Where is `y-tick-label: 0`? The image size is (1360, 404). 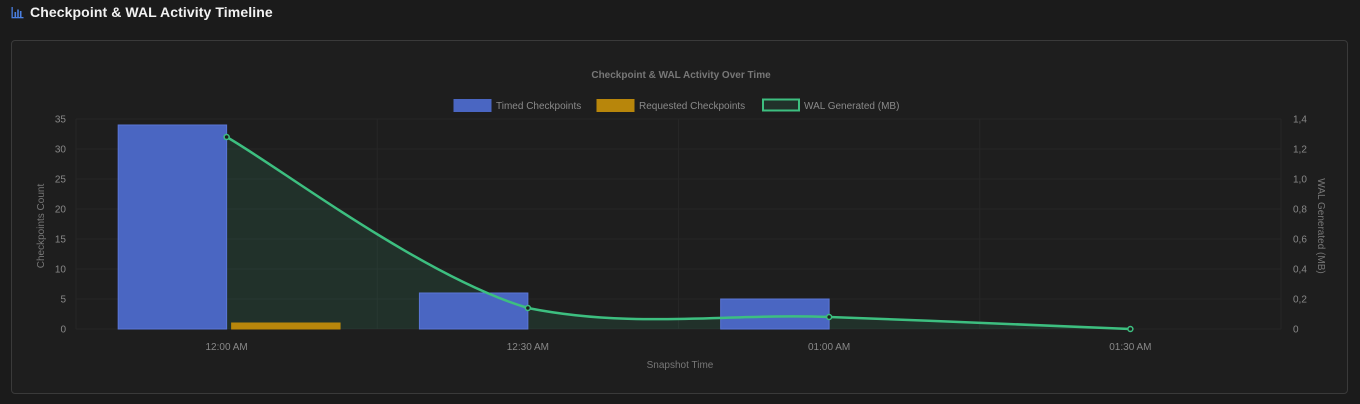
y-tick-label: 0 is located at coordinates (63, 330).